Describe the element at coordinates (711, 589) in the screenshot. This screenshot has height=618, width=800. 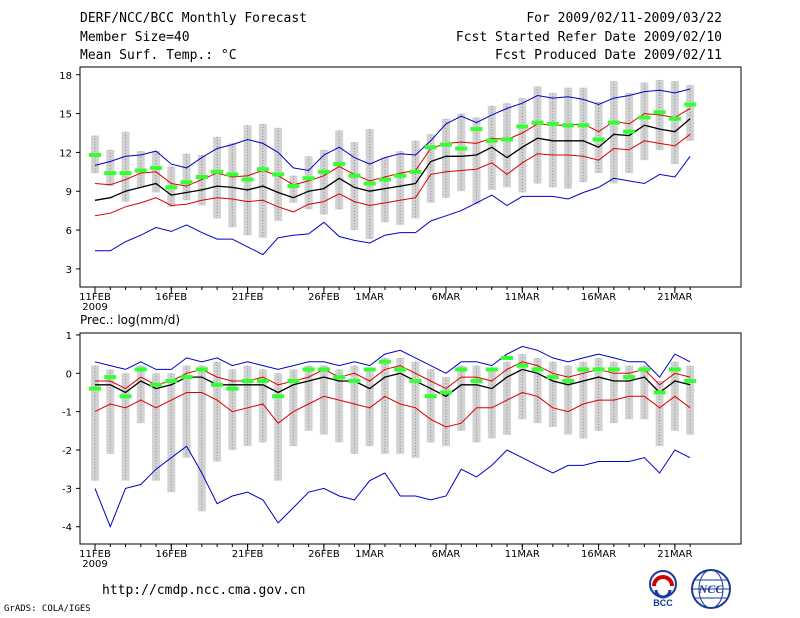
I see `ncc-logo-text: NCC` at that location.